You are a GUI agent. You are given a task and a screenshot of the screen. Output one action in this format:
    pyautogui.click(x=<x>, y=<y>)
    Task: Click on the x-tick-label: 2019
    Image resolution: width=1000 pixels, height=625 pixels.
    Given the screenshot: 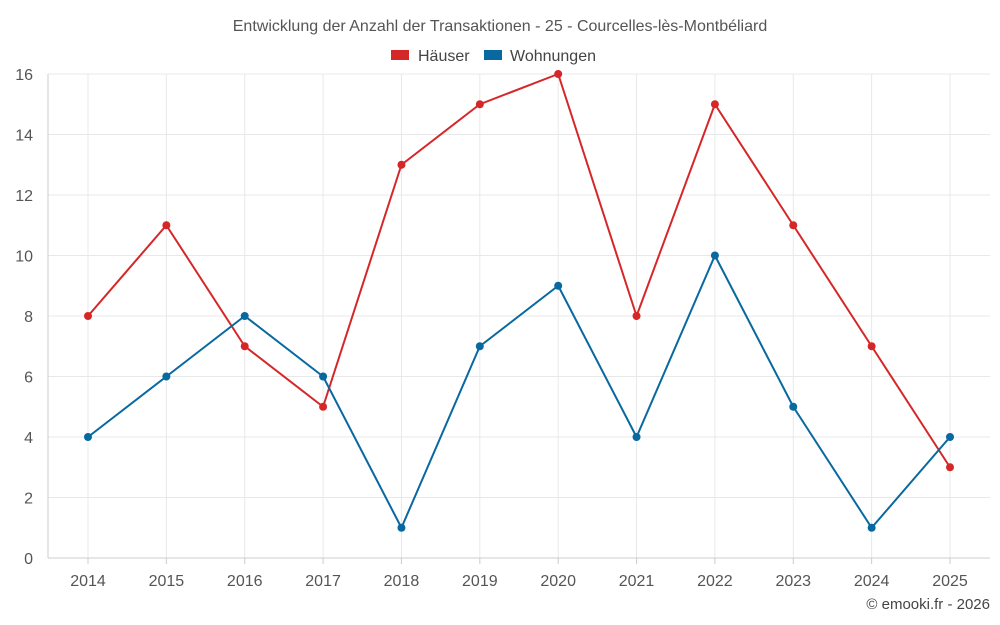 What is the action you would take?
    pyautogui.click(x=480, y=581)
    